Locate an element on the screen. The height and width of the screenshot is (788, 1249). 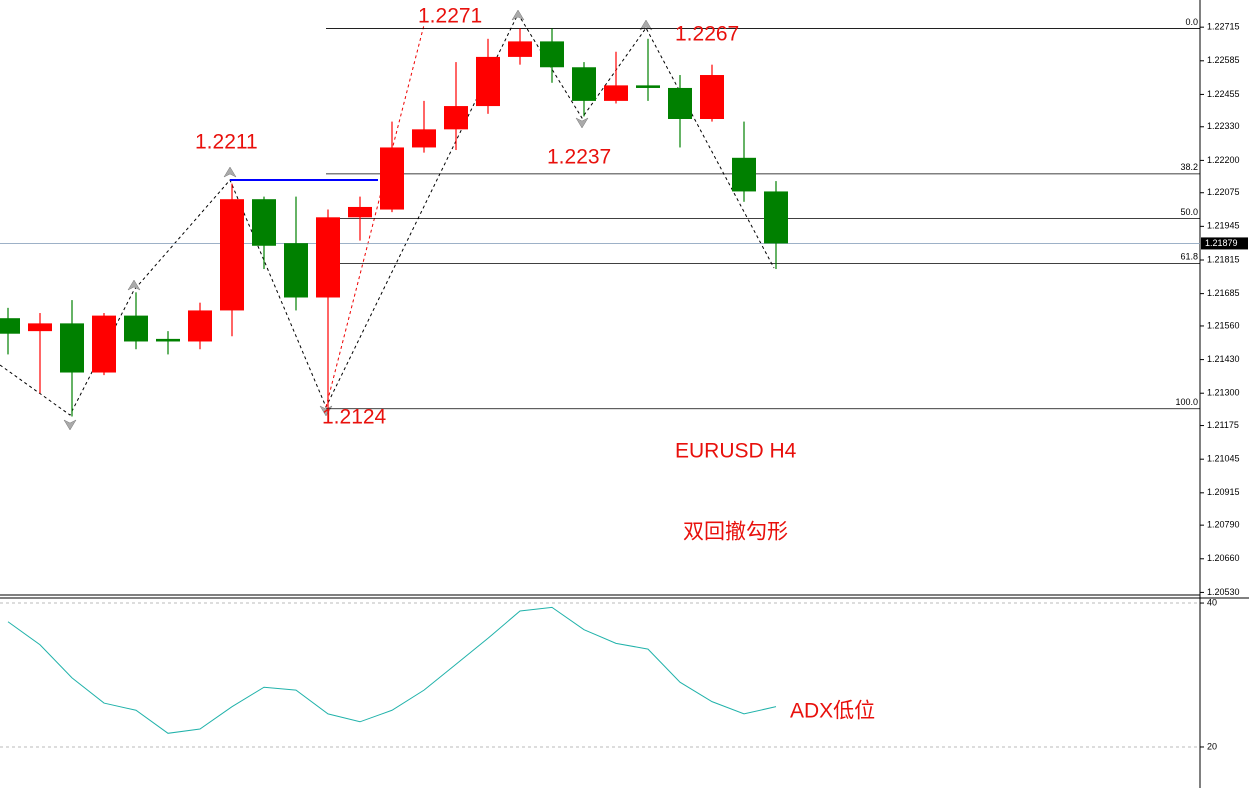
annotation: 1.2267 is located at coordinates (707, 34).